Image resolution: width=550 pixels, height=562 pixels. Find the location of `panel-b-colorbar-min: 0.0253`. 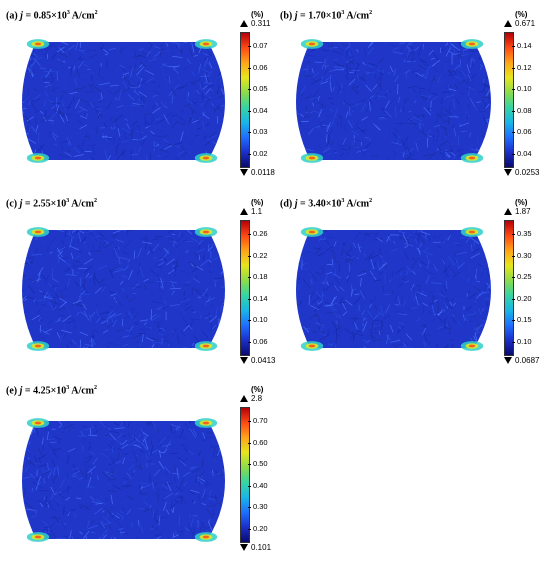

panel-b-colorbar-min: 0.0253 is located at coordinates (521, 172).